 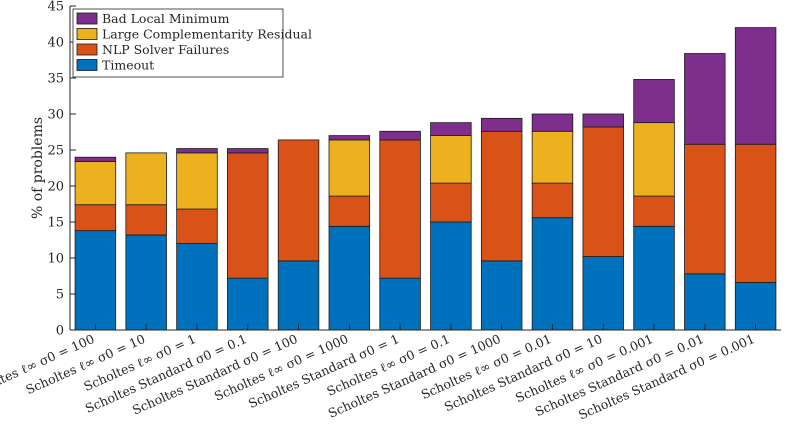 I want to click on y-tick-label: 5, so click(x=60, y=295).